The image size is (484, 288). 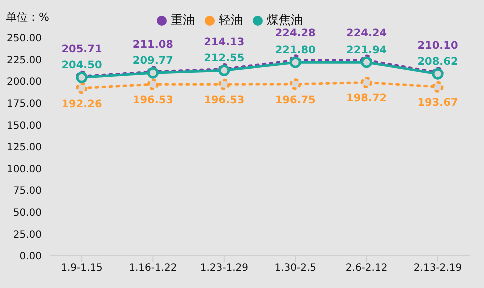 I want to click on x-tick-label: 1.16-1.22, so click(x=153, y=268).